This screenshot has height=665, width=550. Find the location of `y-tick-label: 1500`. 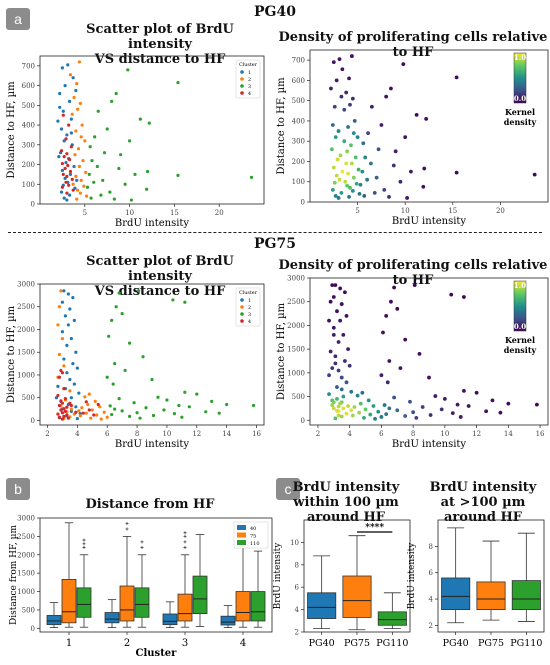

y-tick-label: 1500 is located at coordinates (26, 353).